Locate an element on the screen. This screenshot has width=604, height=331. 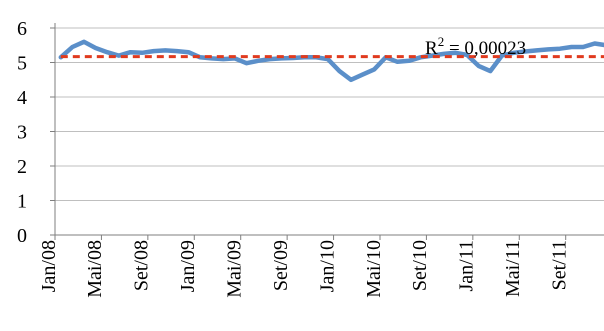
data-point-Mai/09 is located at coordinates (246, 63).